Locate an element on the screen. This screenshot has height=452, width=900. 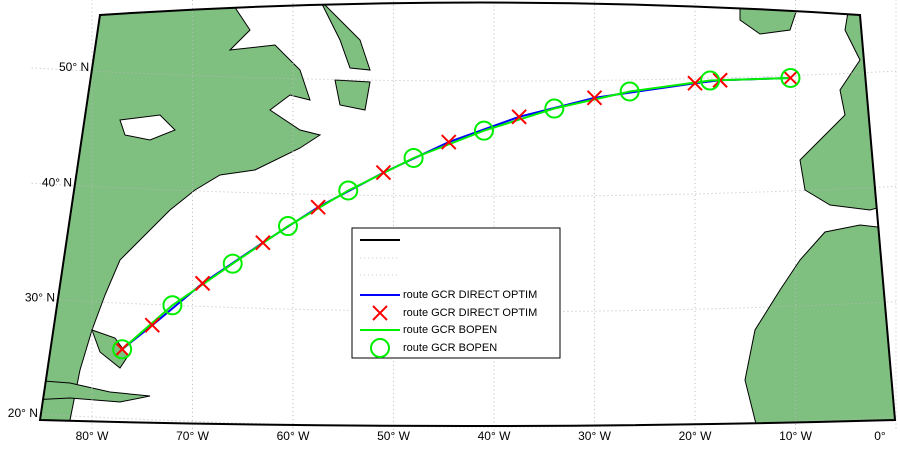
legend-box is located at coordinates (456, 293).